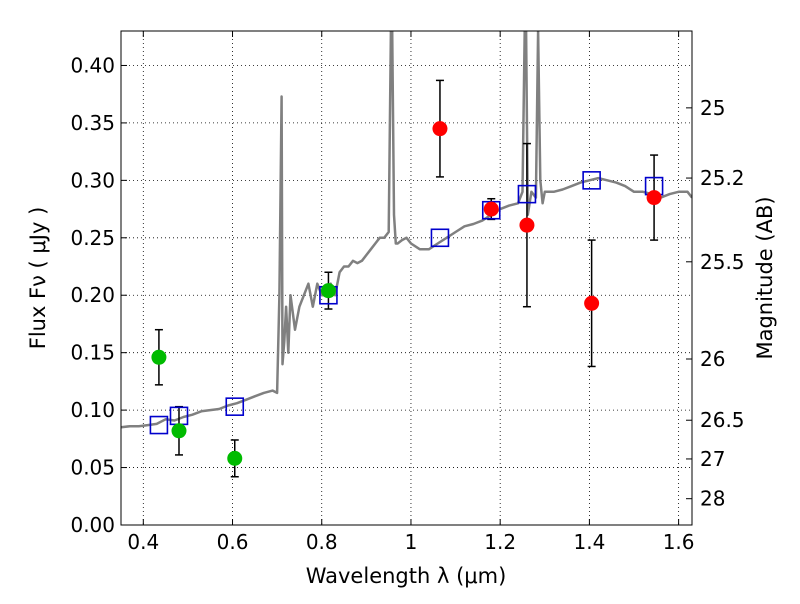  Describe the element at coordinates (500, 542) in the screenshot. I see `x-tick-label: 1.2` at that location.